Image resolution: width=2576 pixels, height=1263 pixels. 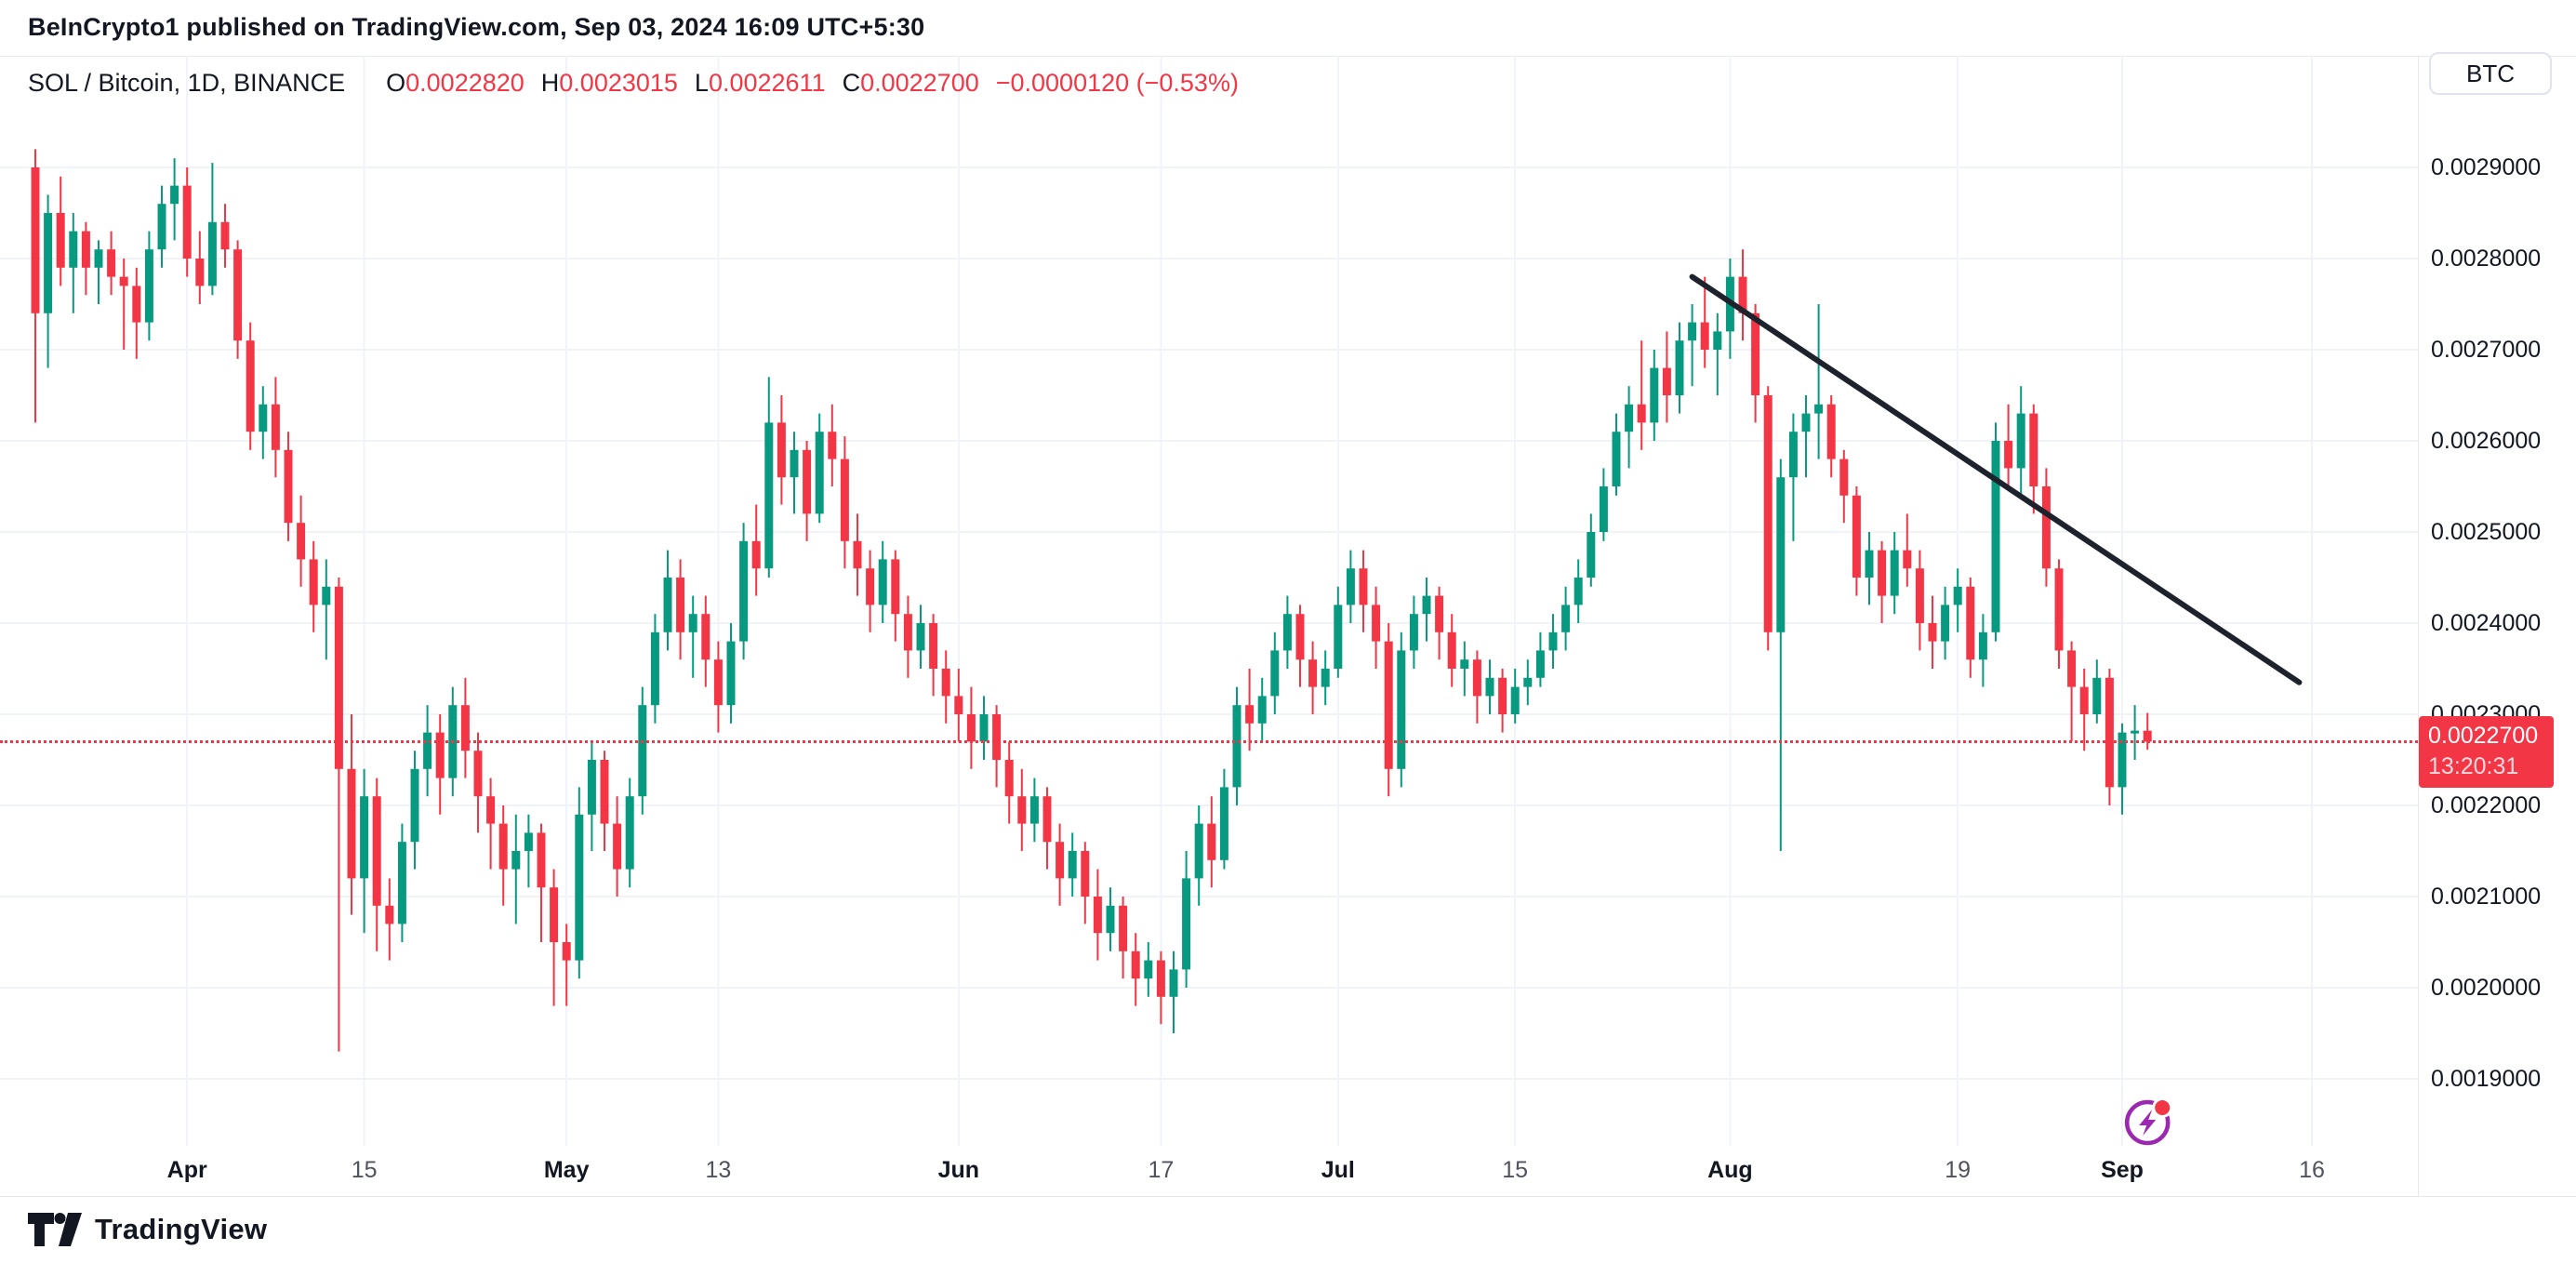 I want to click on price-tick-label: 0.0021000, so click(x=2486, y=897).